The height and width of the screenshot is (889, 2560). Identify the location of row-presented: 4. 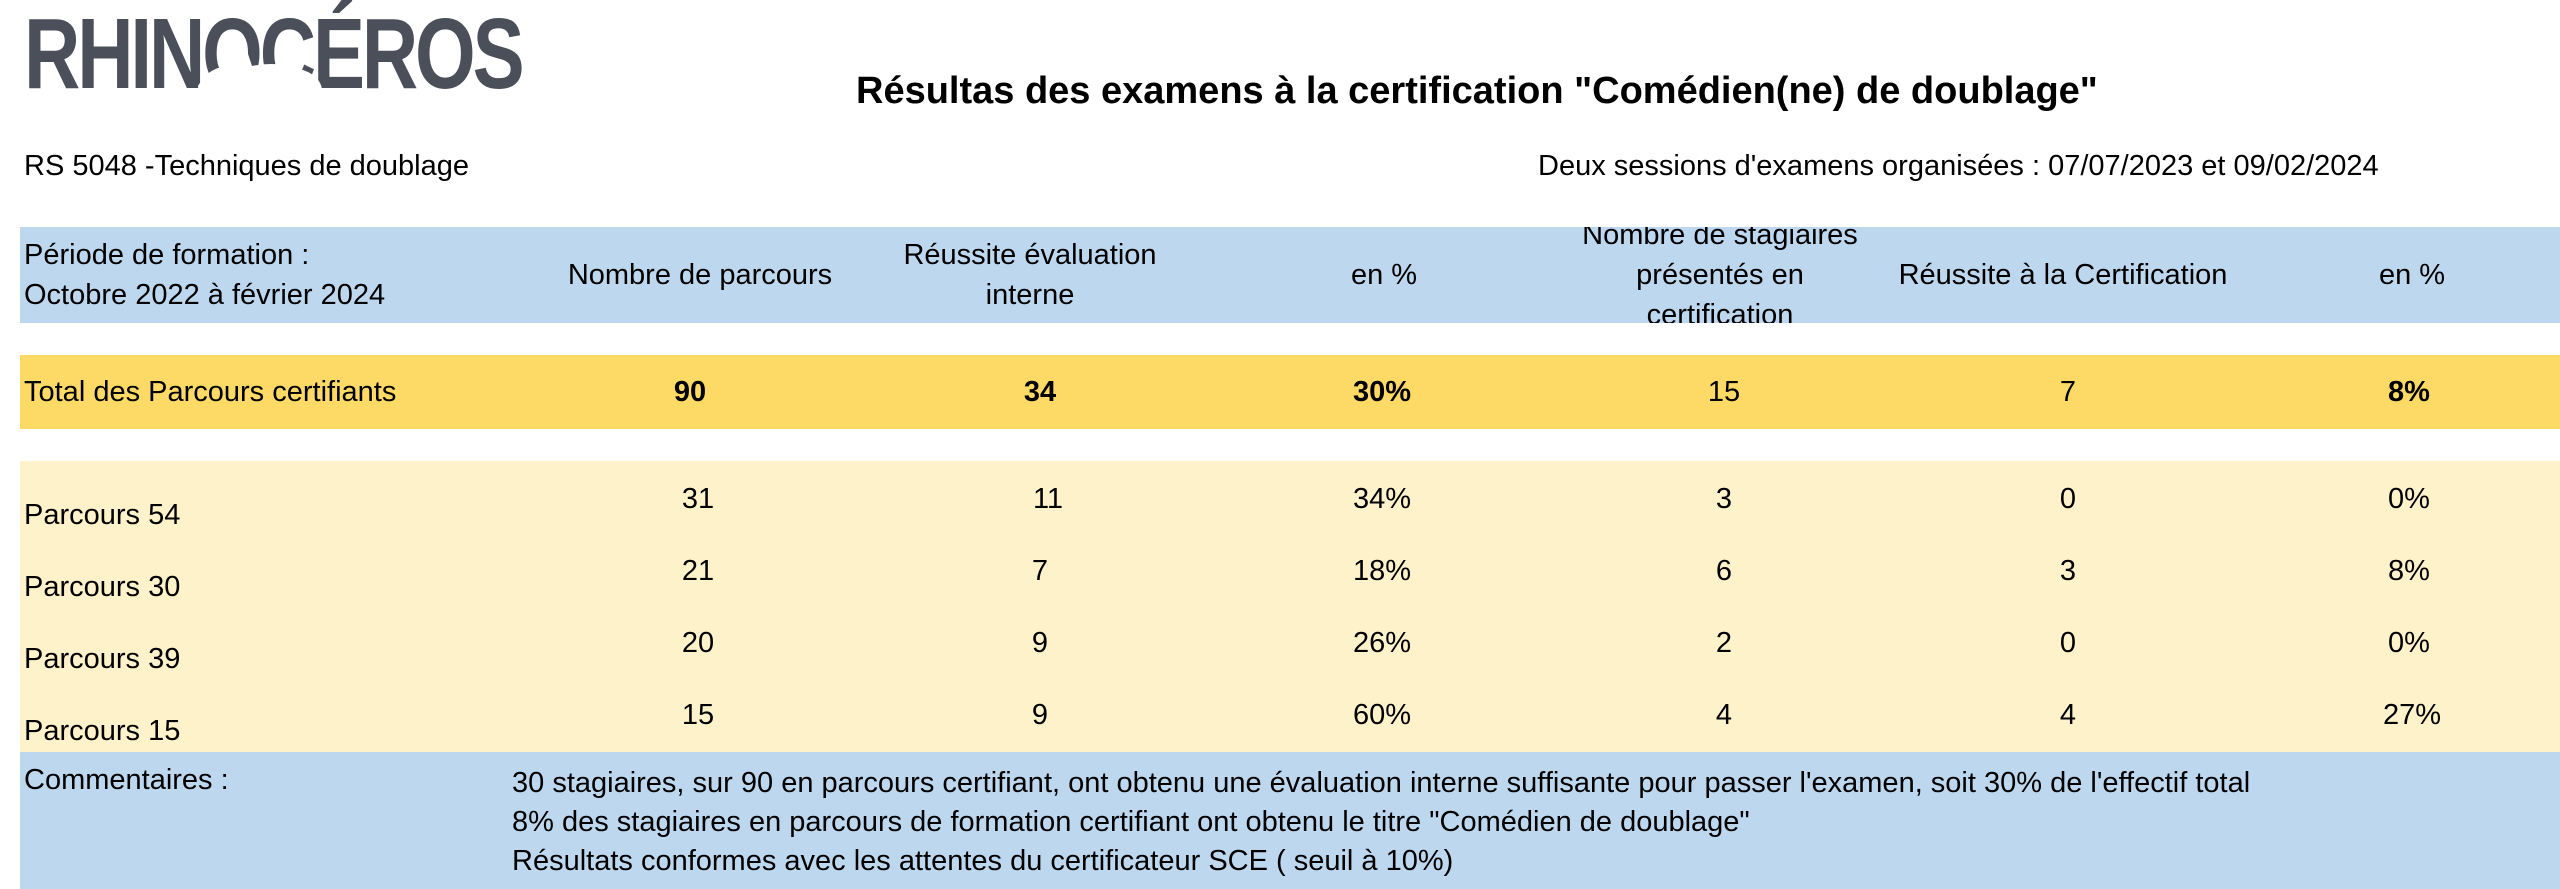
(1724, 715).